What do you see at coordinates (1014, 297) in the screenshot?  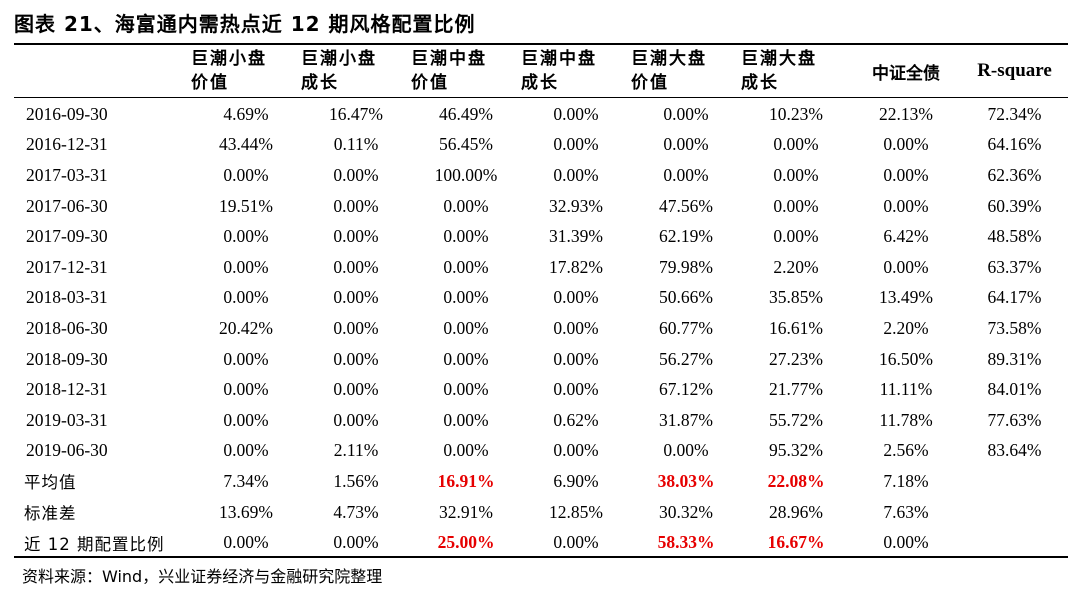 I see `table-cell: 64.17%` at bounding box center [1014, 297].